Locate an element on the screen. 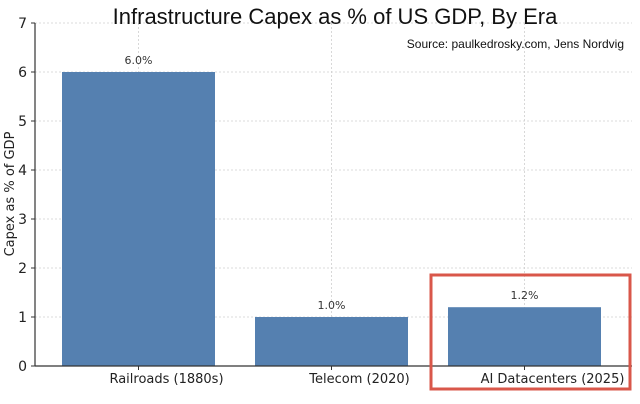  data-label: 6.0% is located at coordinates (139, 60).